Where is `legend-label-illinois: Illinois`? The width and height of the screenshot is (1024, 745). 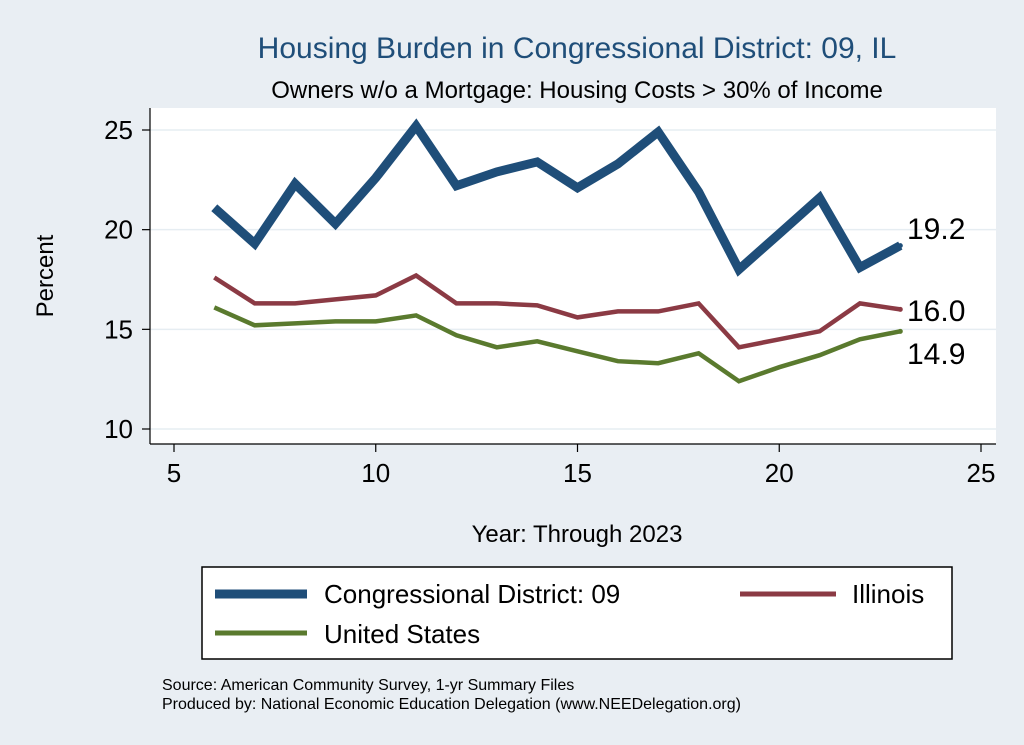
legend-label-illinois: Illinois is located at coordinates (888, 594).